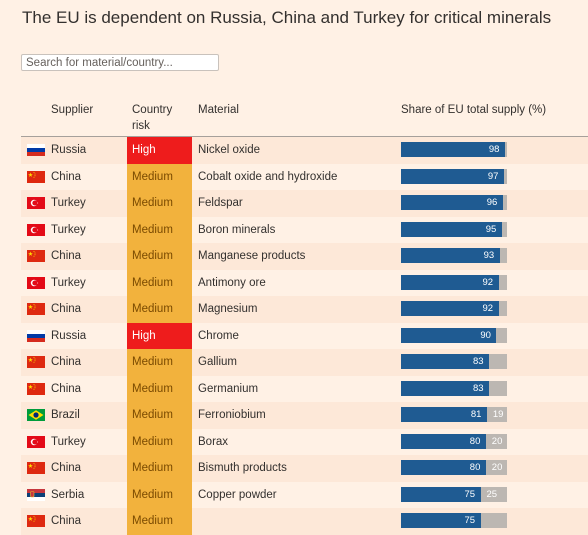 Image resolution: width=588 pixels, height=535 pixels. I want to click on share-bar-track: 75 25, so click(454, 494).